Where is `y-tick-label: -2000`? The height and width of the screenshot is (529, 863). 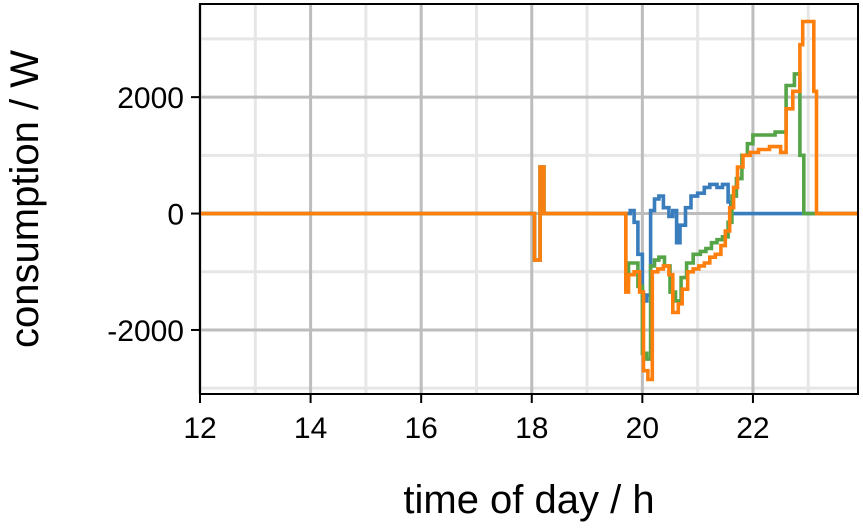 y-tick-label: -2000 is located at coordinates (145, 331).